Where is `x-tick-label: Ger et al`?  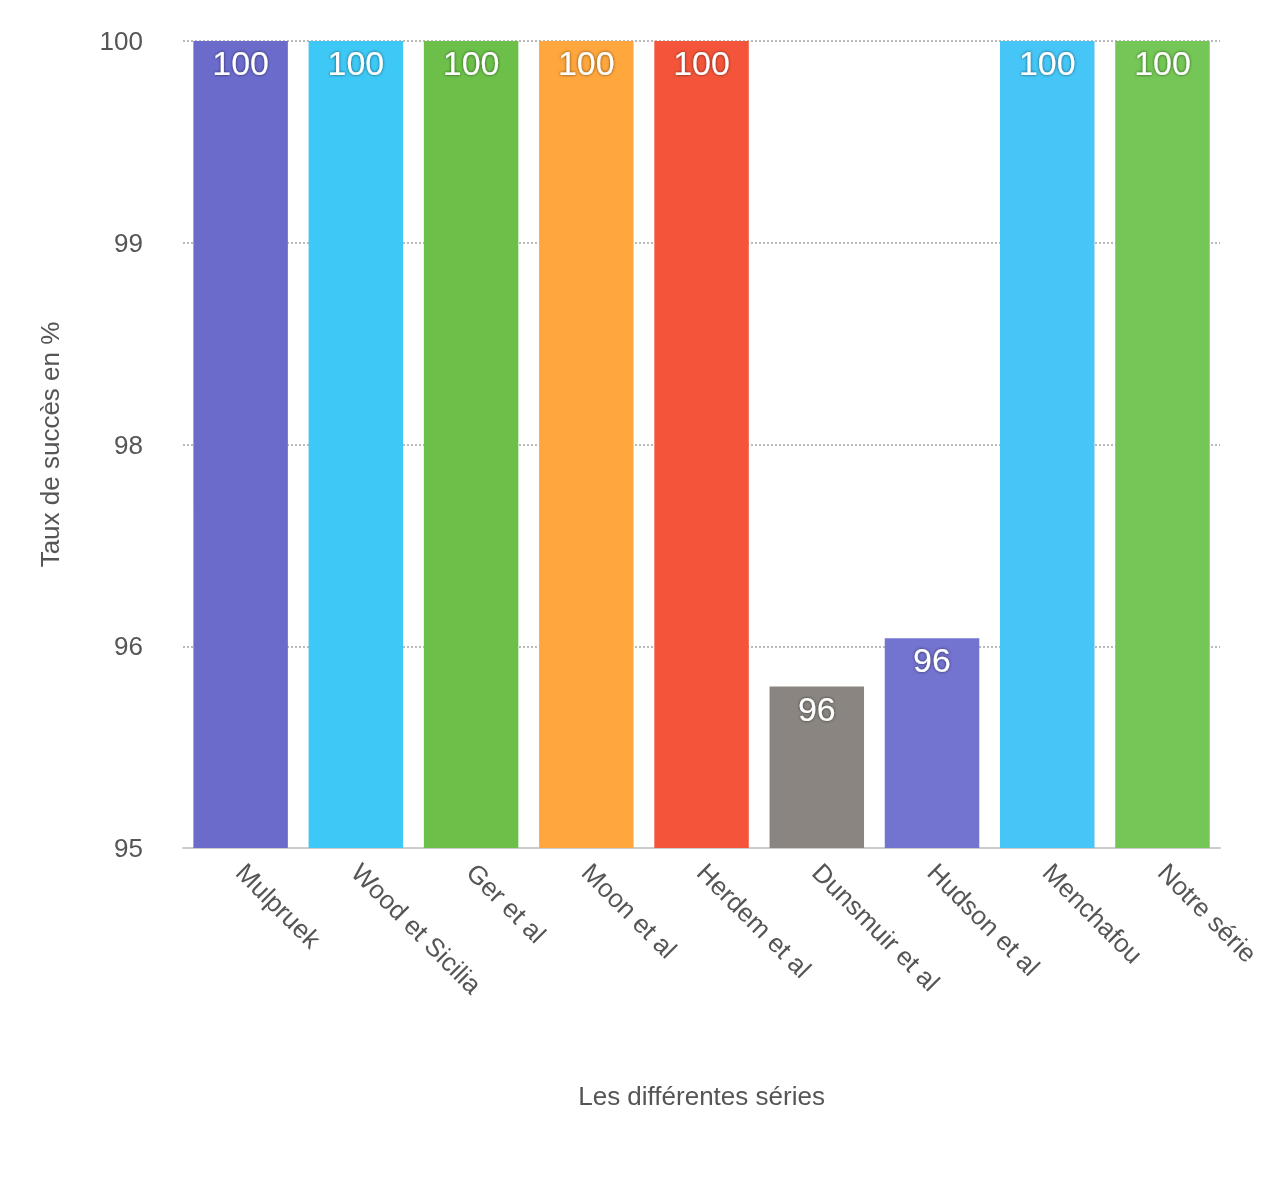
x-tick-label: Ger et al is located at coordinates (506, 903).